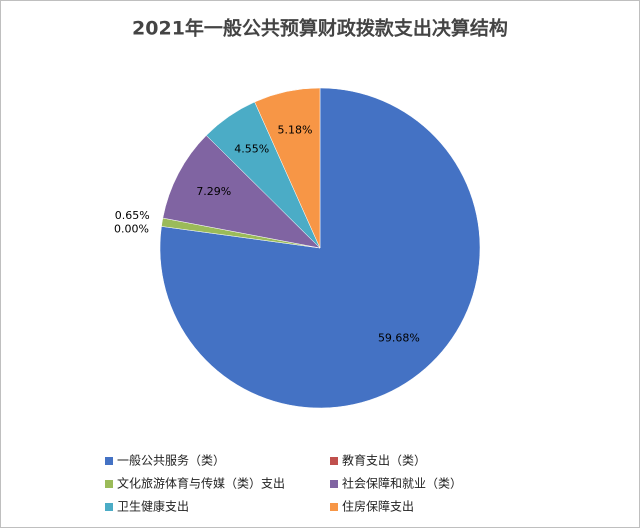 The height and width of the screenshot is (528, 640). Describe the element at coordinates (384, 460) in the screenshot. I see `legend-label: 教育支出（类）` at that location.